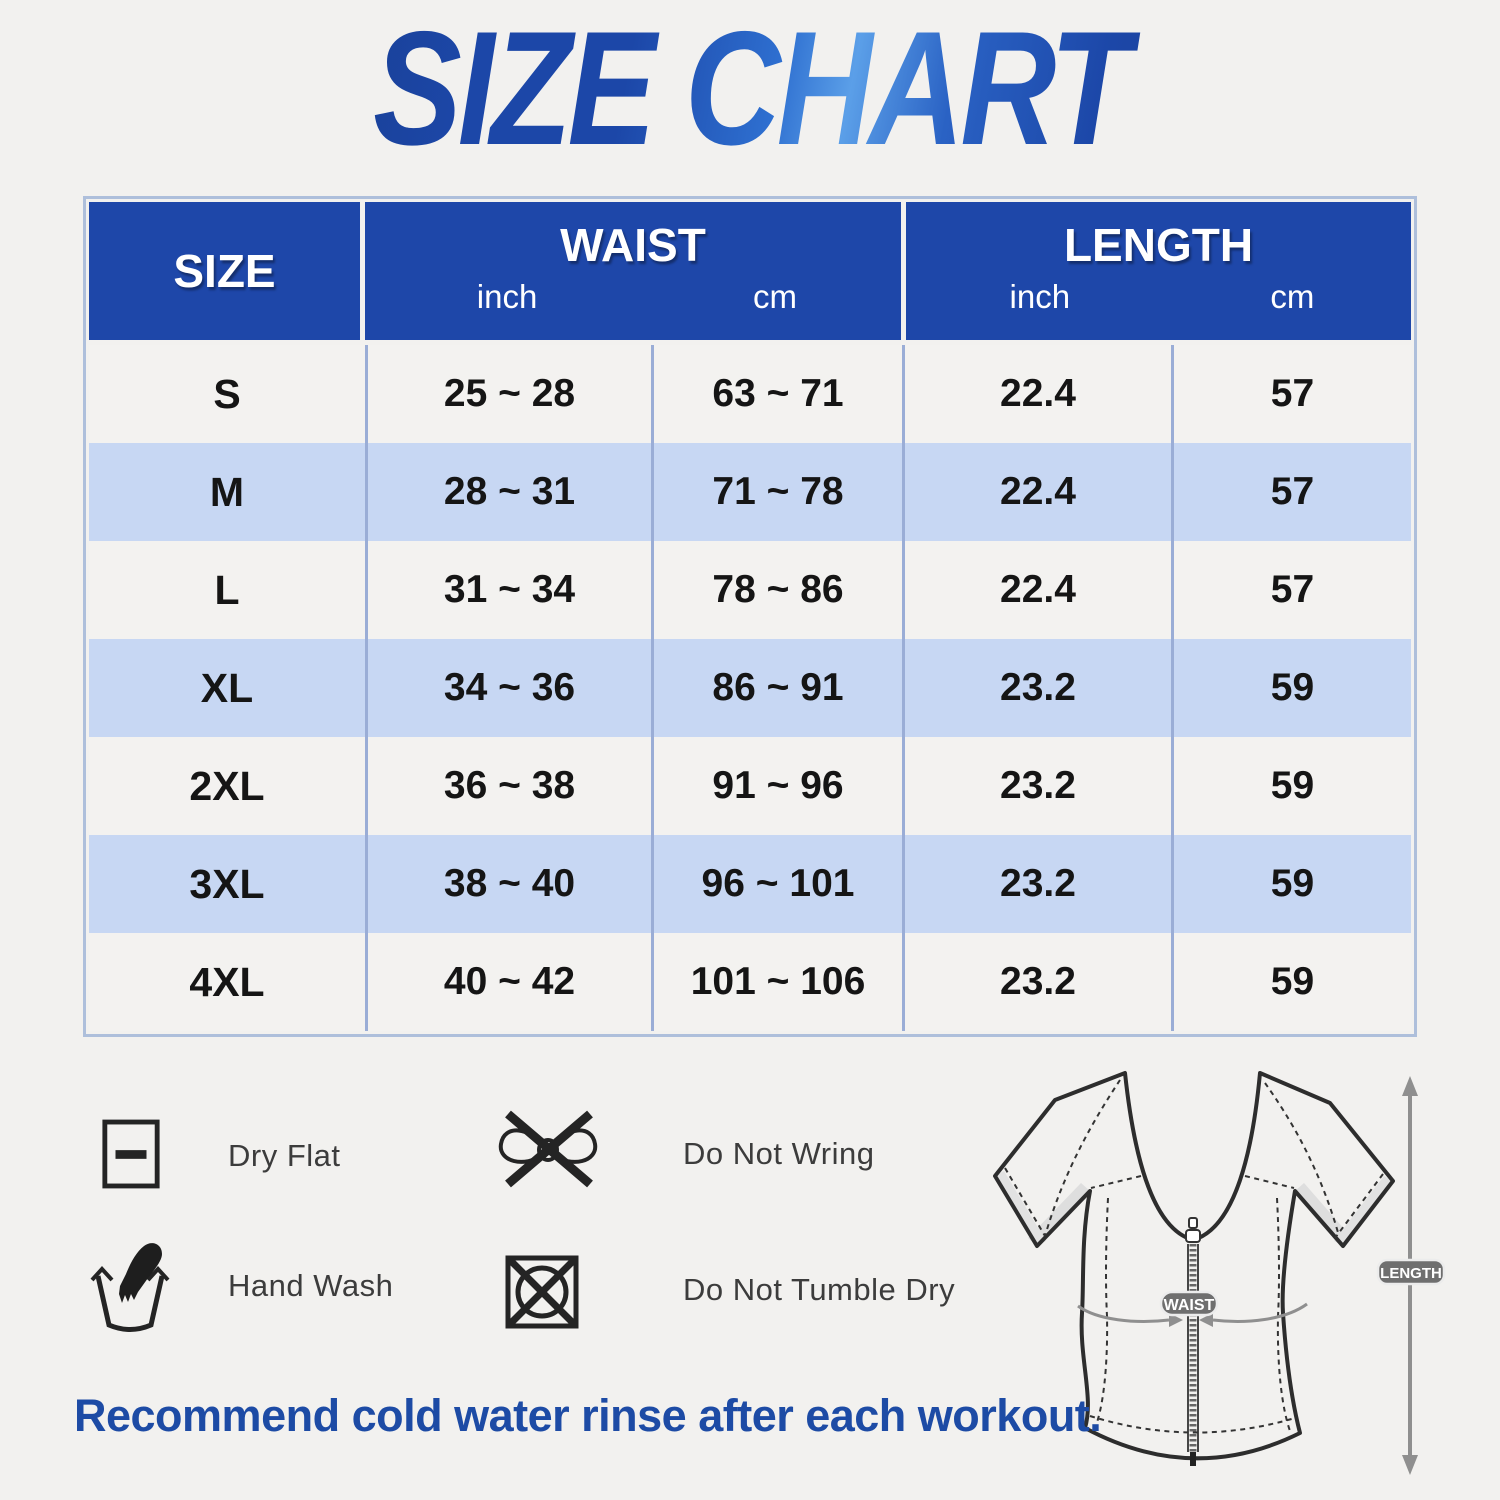 This screenshot has width=1500, height=1500. What do you see at coordinates (776, 884) in the screenshot?
I see `waist-cm-cell: 96 ~ 101` at bounding box center [776, 884].